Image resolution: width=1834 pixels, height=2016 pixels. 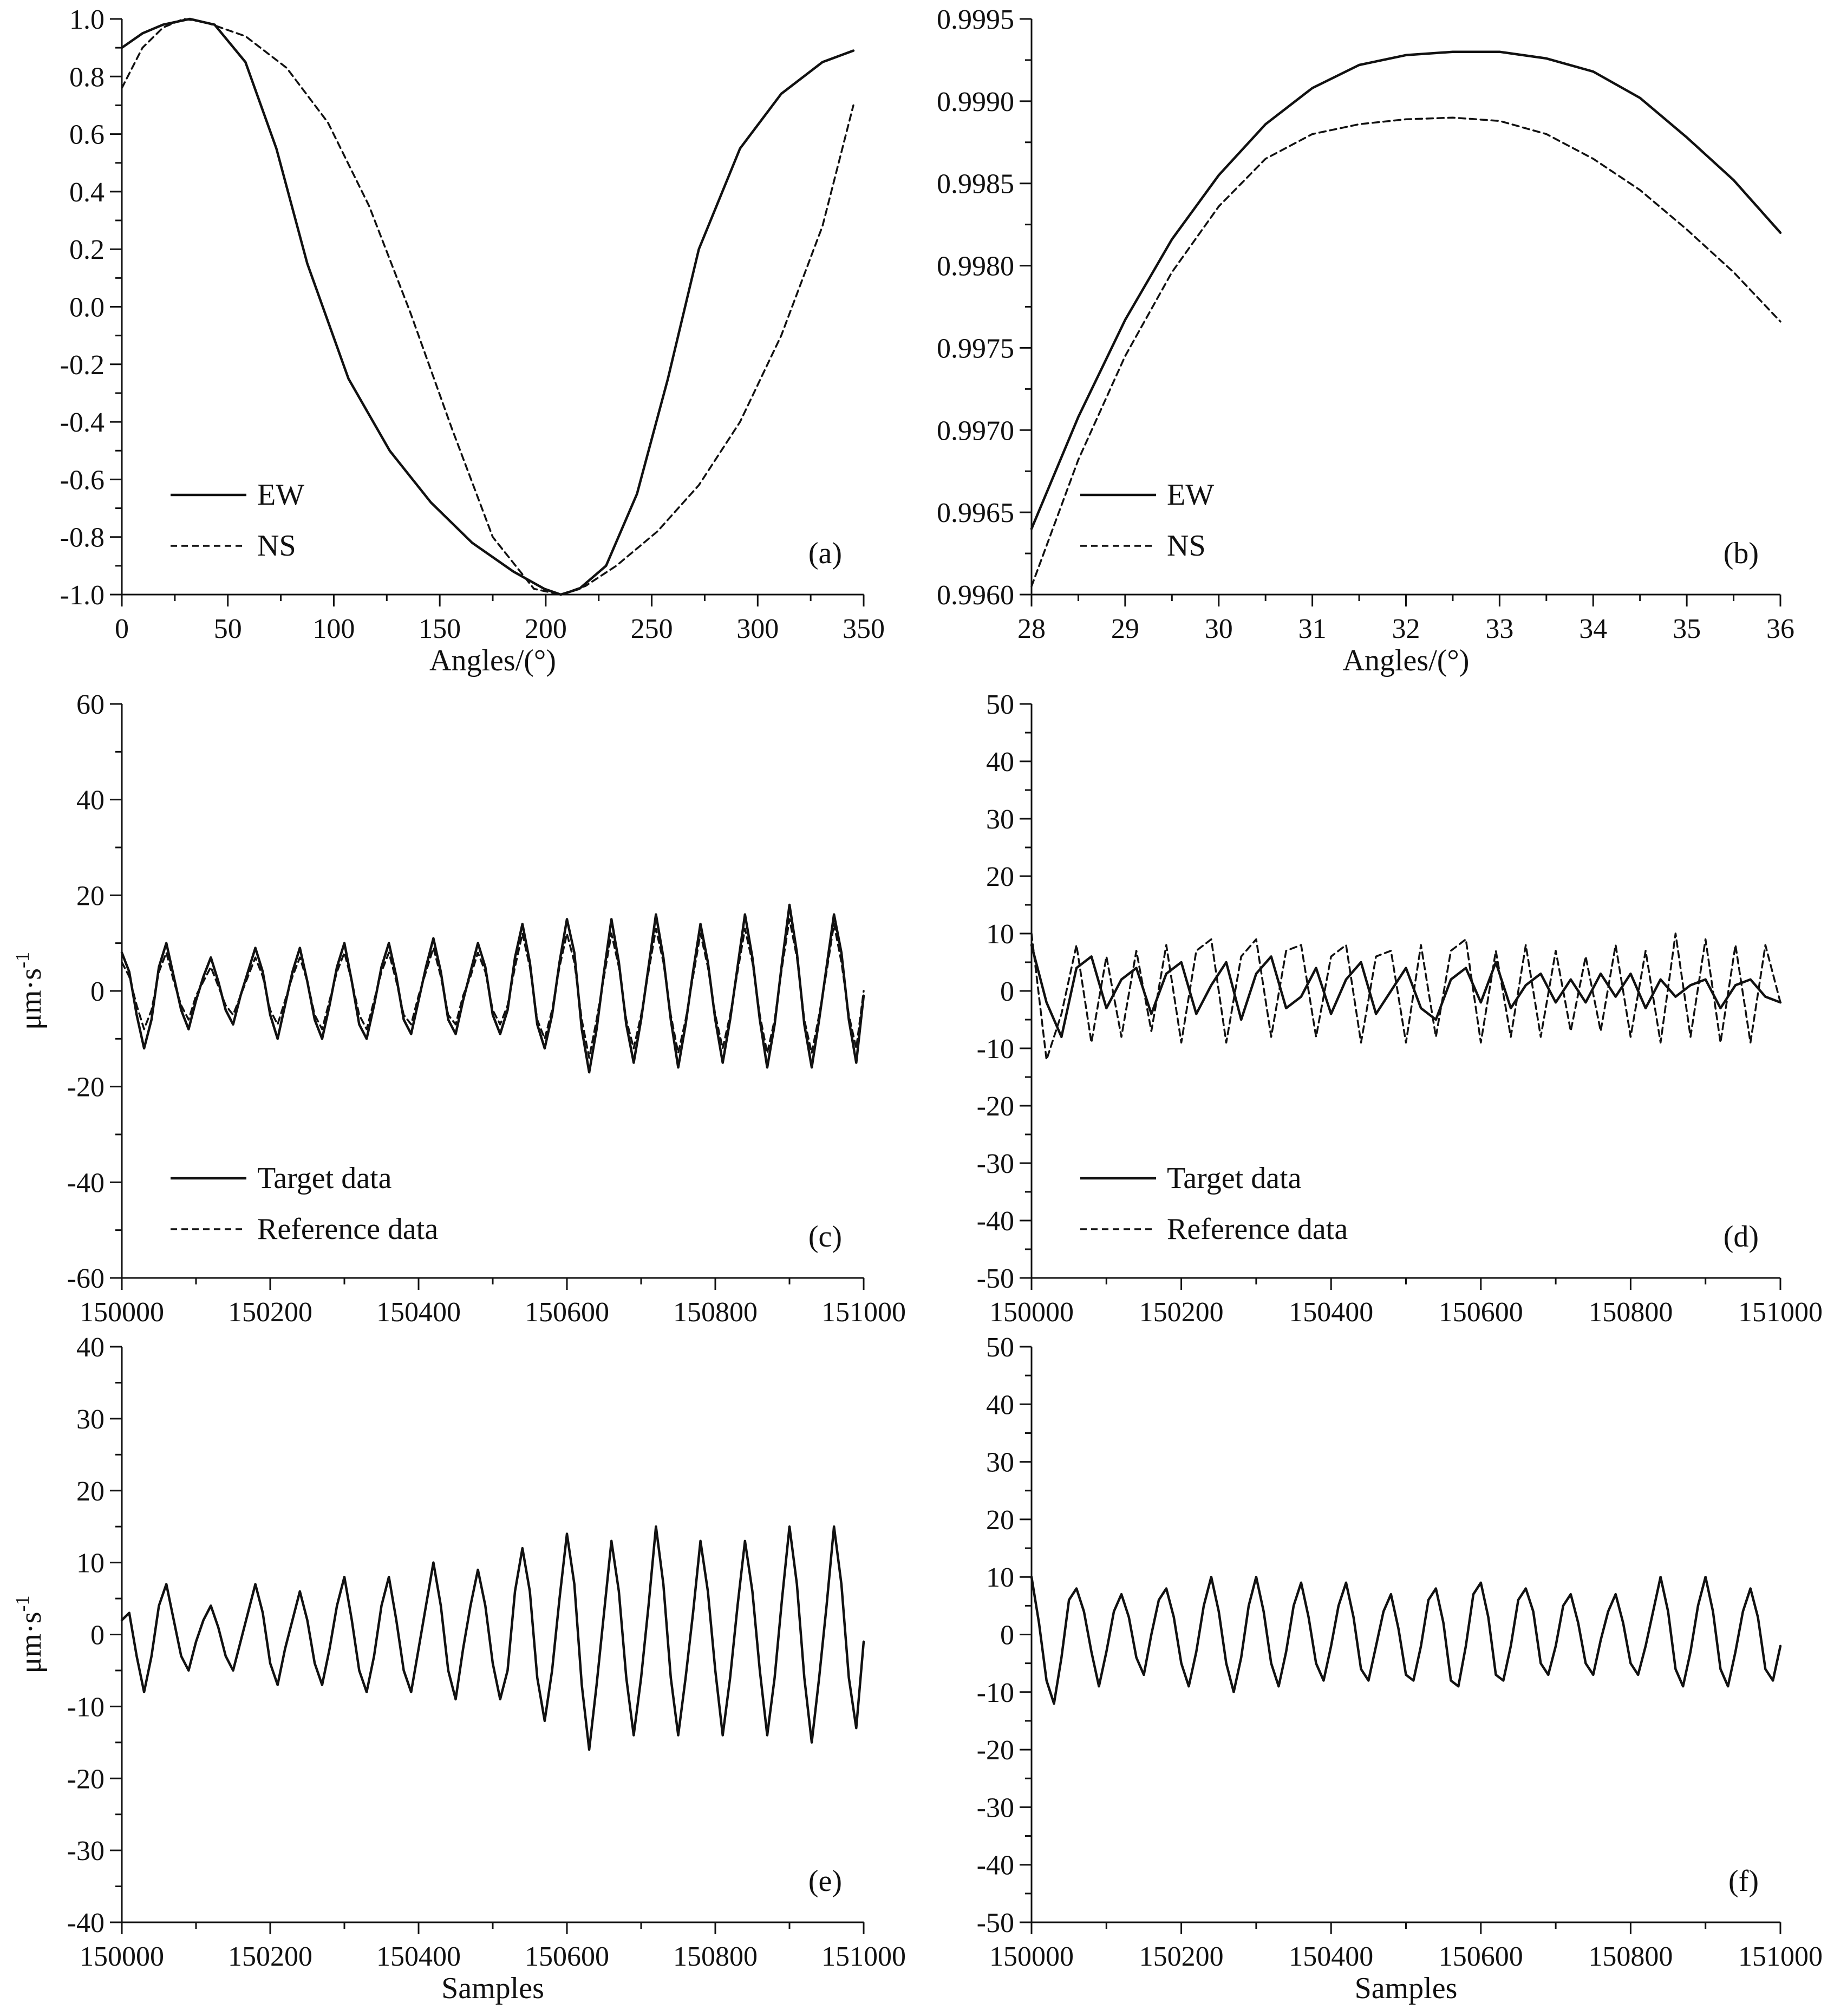 What do you see at coordinates (280, 495) in the screenshot?
I see `legend-label: EW` at bounding box center [280, 495].